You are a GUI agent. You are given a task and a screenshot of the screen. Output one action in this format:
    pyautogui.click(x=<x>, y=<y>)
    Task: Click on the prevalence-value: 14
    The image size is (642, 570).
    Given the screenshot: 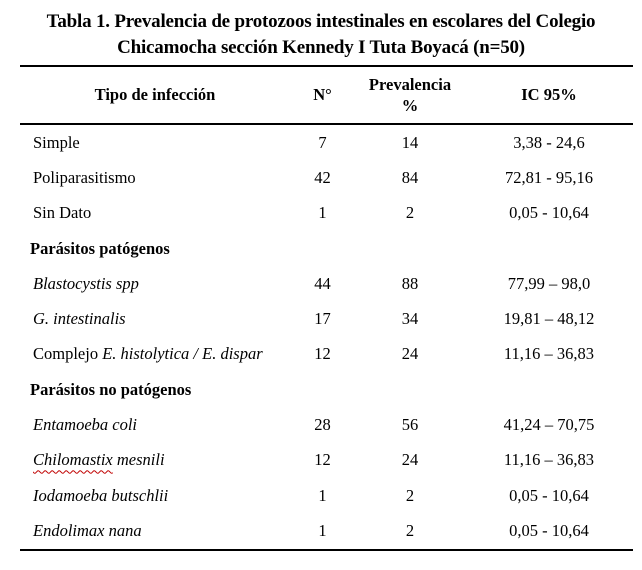 What is the action you would take?
    pyautogui.click(x=410, y=142)
    